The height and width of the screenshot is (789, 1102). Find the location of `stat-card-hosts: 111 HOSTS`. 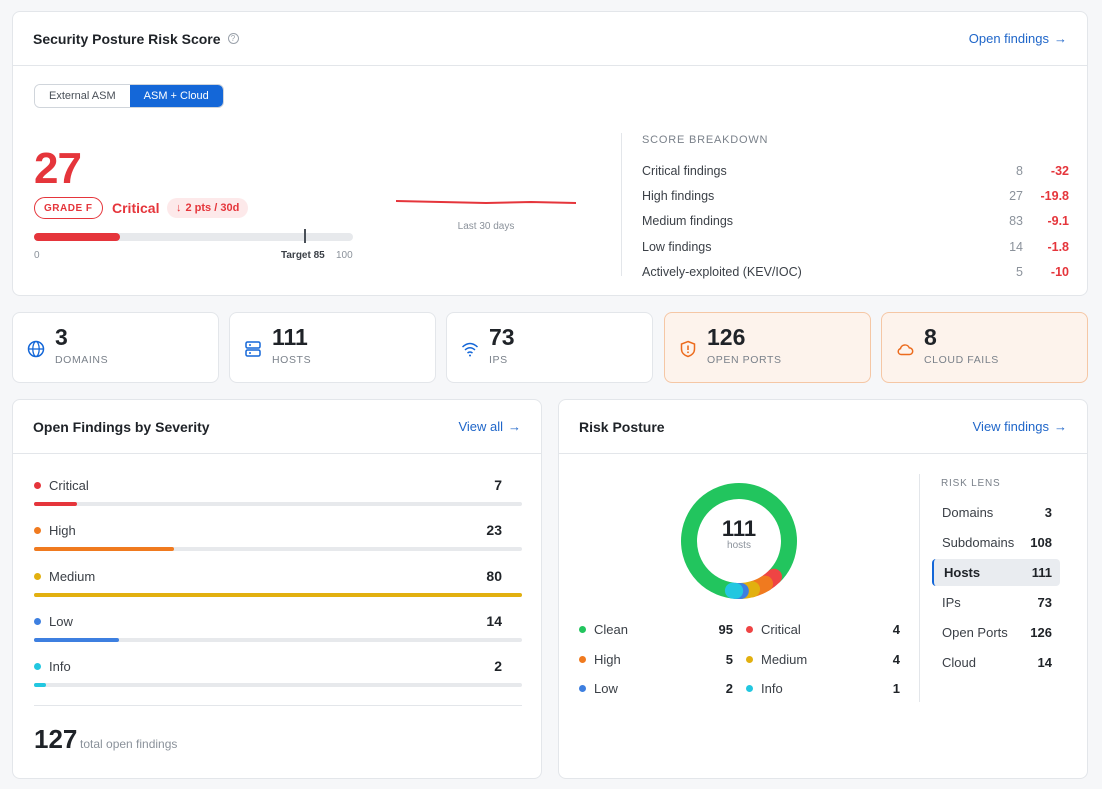

stat-card-hosts: 111 HOSTS is located at coordinates (332, 347).